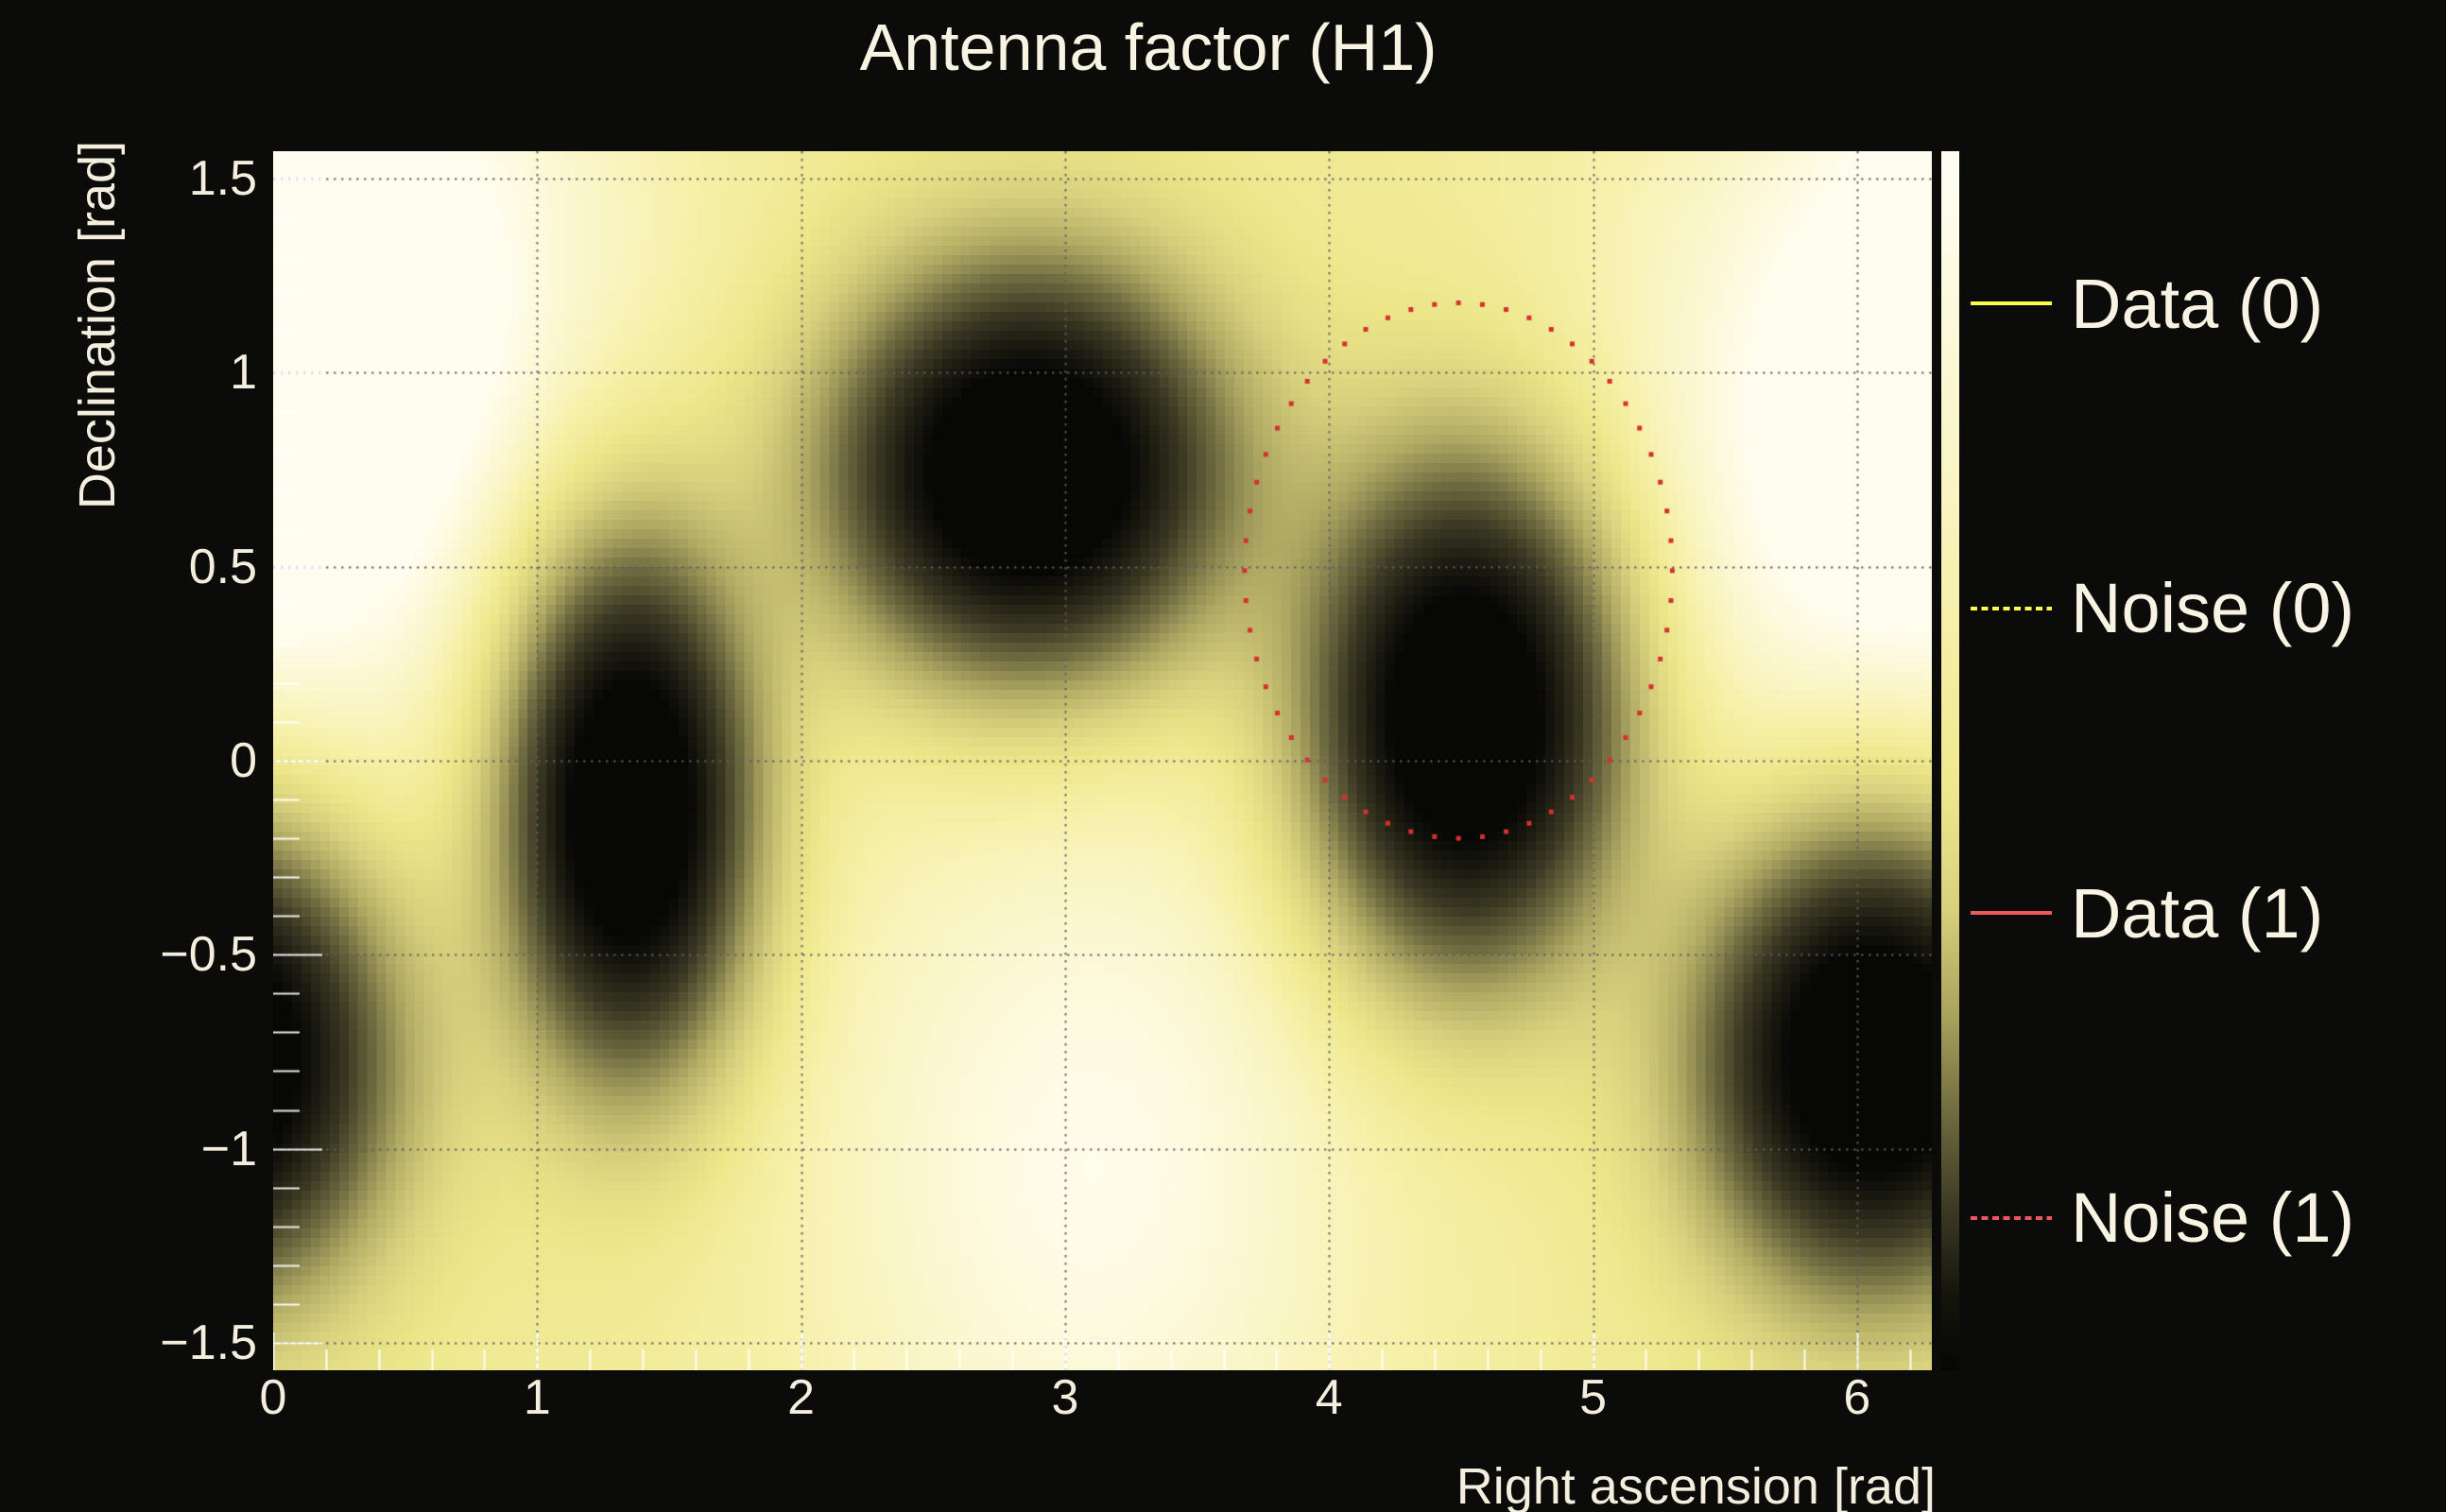 The width and height of the screenshot is (2446, 1512). Describe the element at coordinates (1593, 1397) in the screenshot. I see `x-tick-label-5: 5` at that location.